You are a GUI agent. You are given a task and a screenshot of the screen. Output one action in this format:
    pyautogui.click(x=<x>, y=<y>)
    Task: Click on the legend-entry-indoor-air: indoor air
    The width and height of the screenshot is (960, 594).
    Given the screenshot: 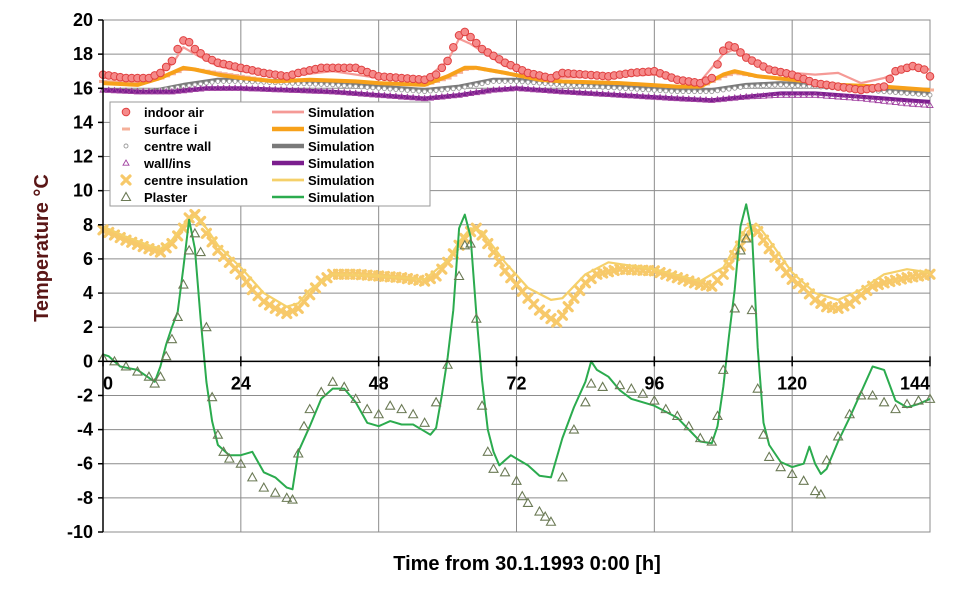 What is the action you would take?
    pyautogui.click(x=162, y=112)
    